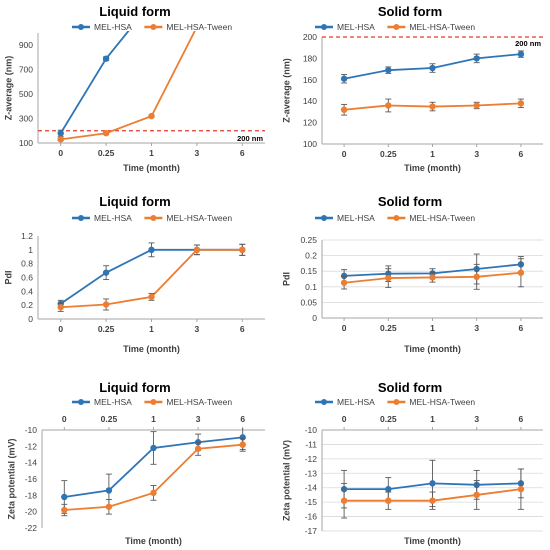  What do you see at coordinates (26, 45) in the screenshot?
I see `y-tick-label: 900` at bounding box center [26, 45].